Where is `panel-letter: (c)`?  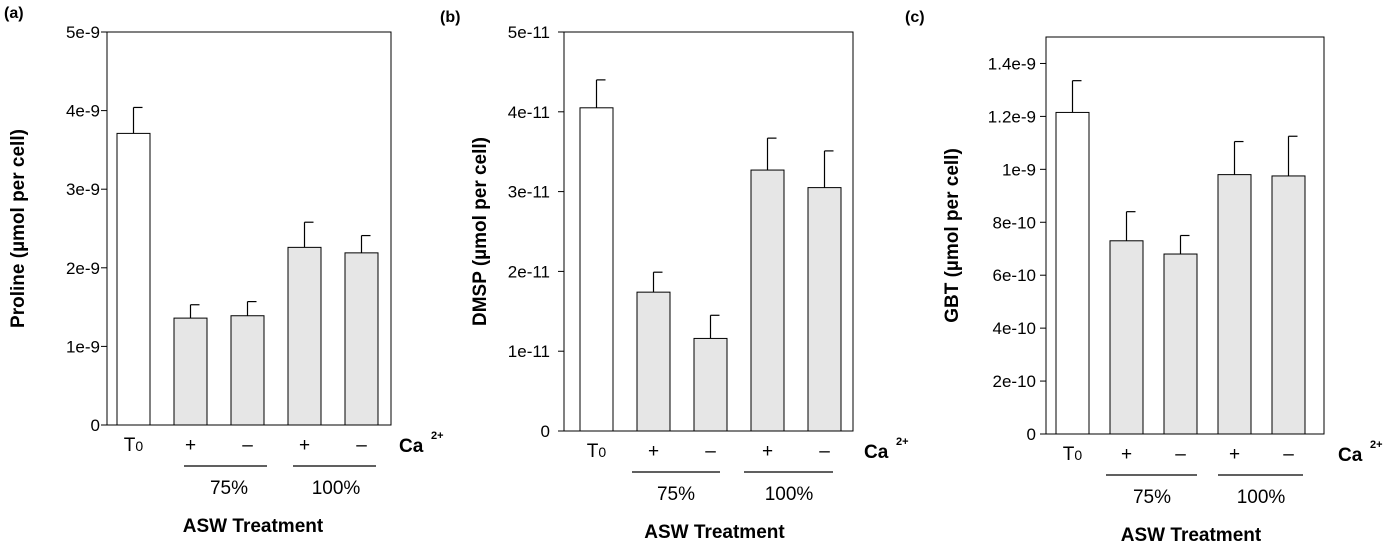
panel-letter: (c) is located at coordinates (915, 17).